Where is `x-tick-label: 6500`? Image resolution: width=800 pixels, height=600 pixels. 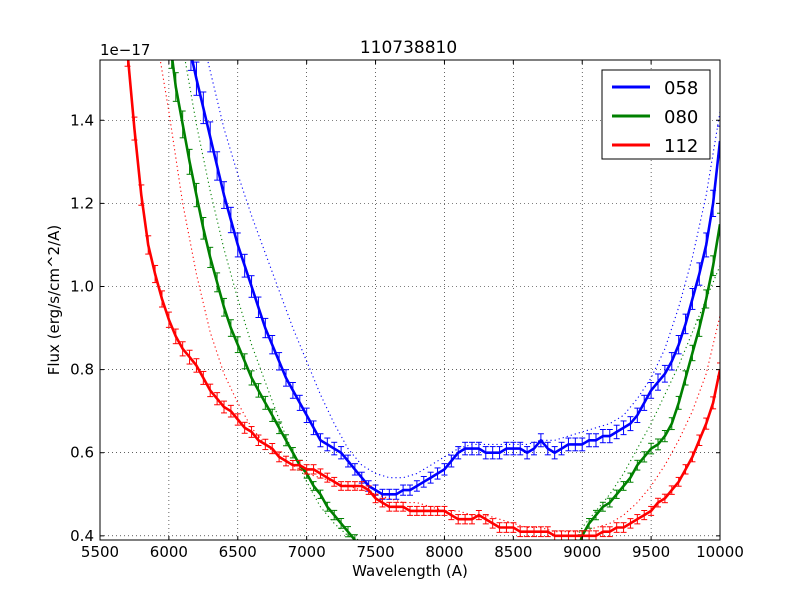 x-tick-label: 6500 is located at coordinates (238, 552).